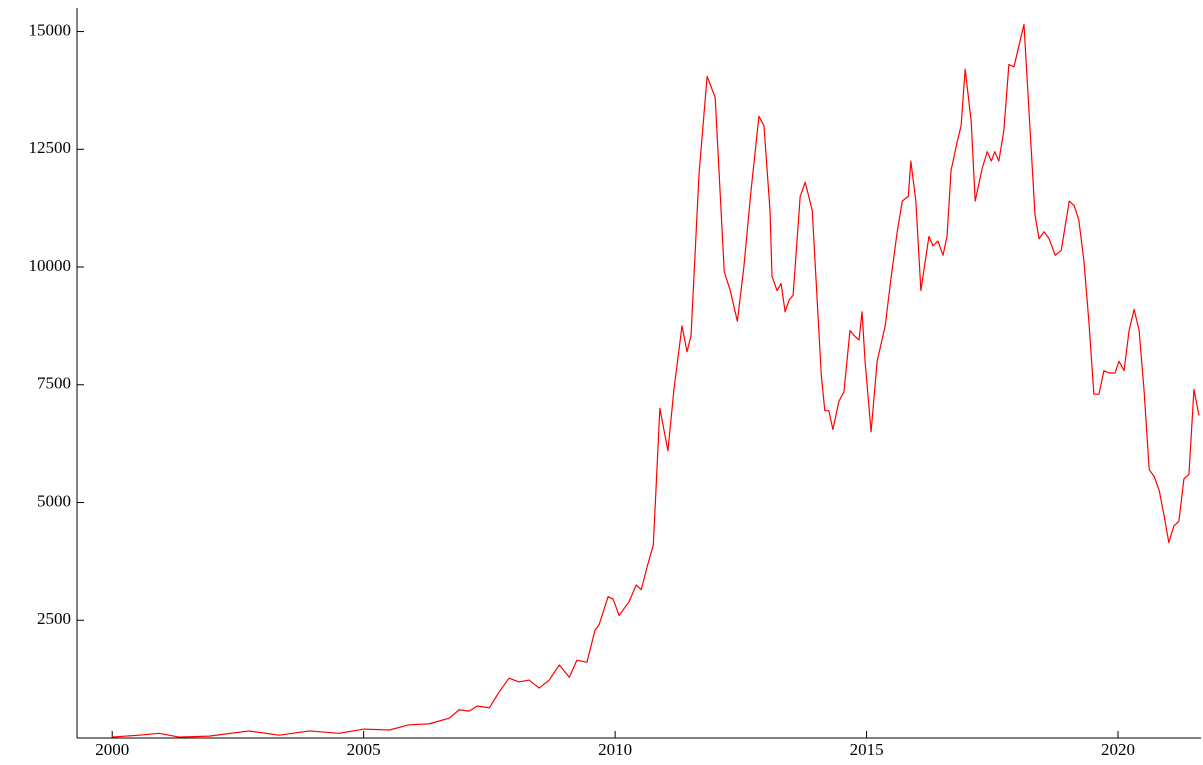 The image size is (1203, 765). What do you see at coordinates (1118, 749) in the screenshot?
I see `x-tick-label: 2020` at bounding box center [1118, 749].